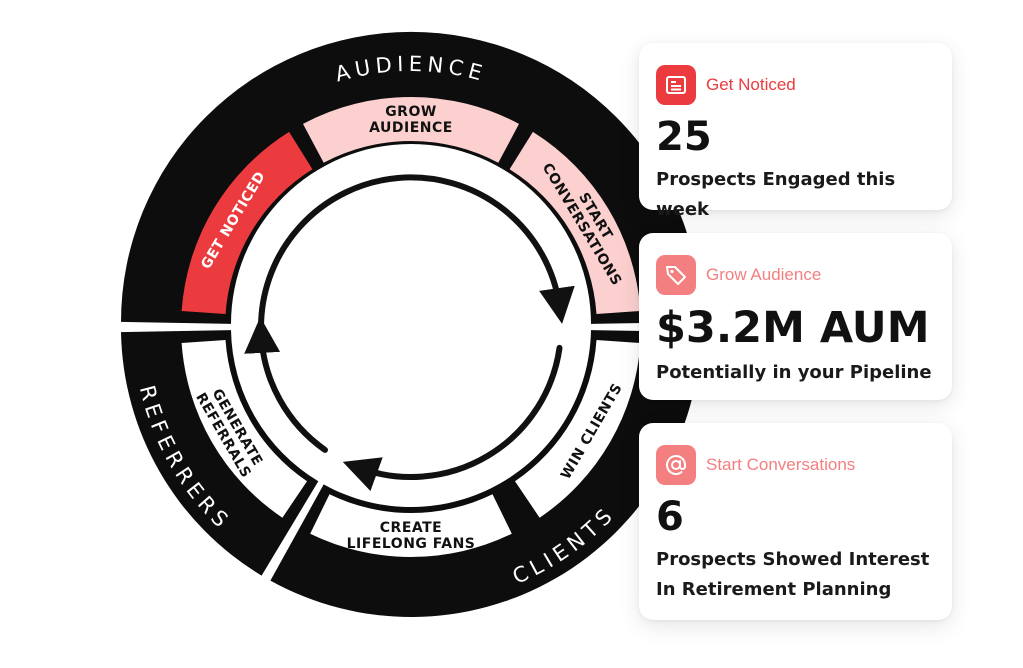 This screenshot has height=668, width=1023. I want to click on card-header: Start Conversations, so click(795, 465).